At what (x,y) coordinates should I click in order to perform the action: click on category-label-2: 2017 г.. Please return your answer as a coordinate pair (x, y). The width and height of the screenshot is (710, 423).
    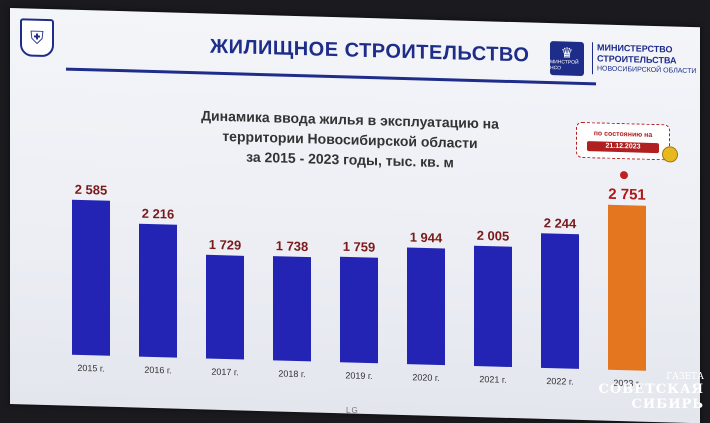
    Looking at the image, I should click on (224, 372).